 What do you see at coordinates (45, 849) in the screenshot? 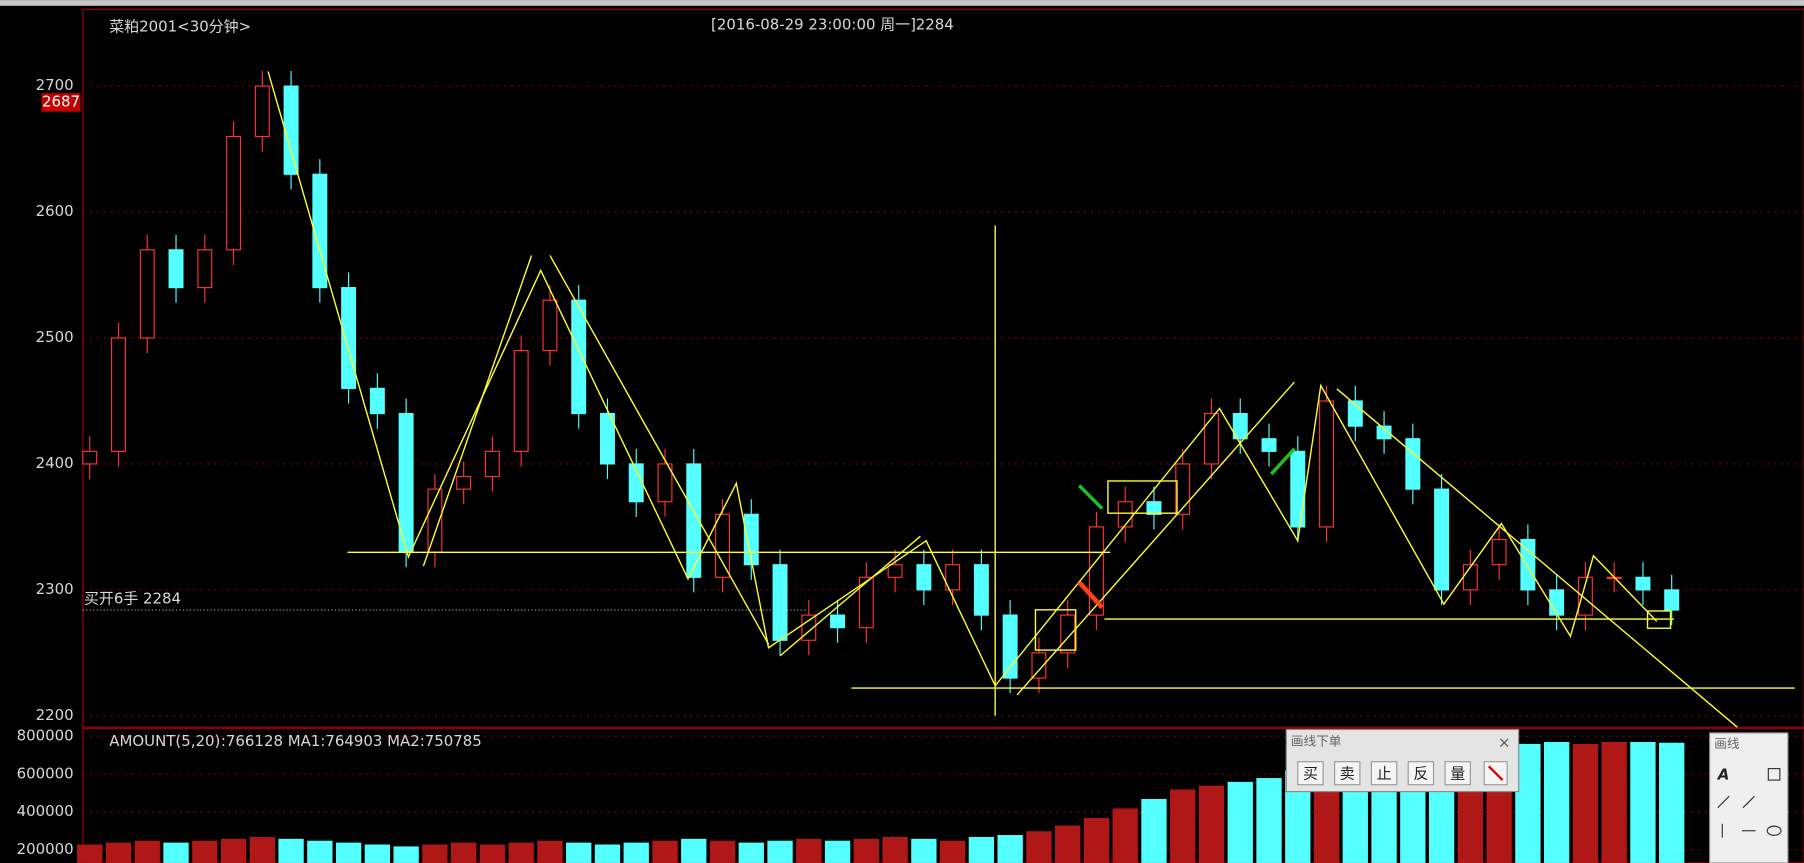
I see `y-tick-label: 200000` at bounding box center [45, 849].